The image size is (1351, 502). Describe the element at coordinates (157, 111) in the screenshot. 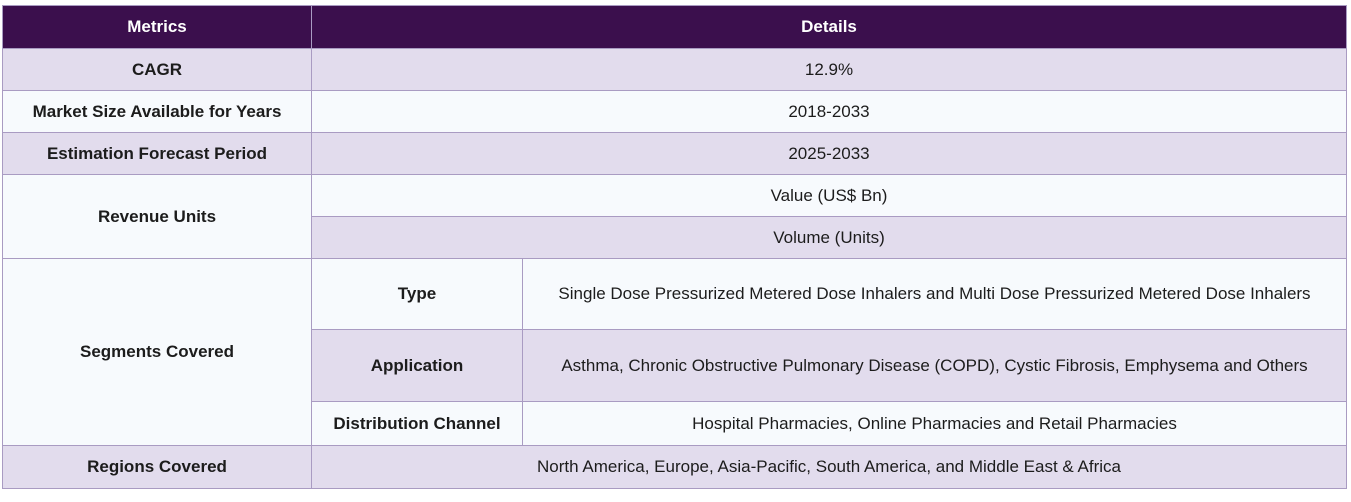

I see `market-size-label: Market Size Available for Years` at that location.